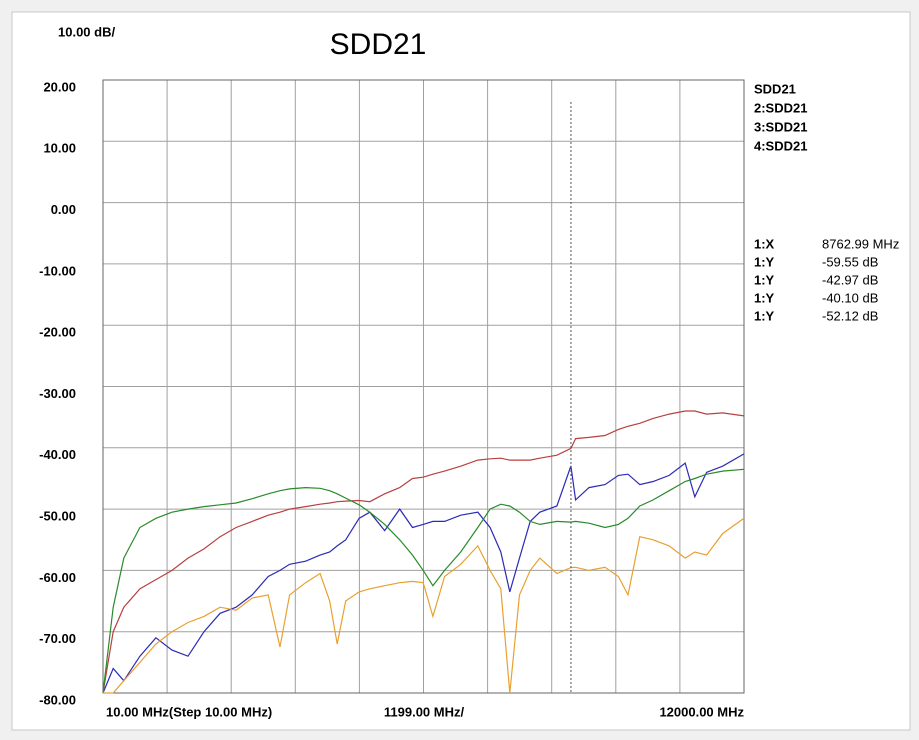  What do you see at coordinates (378, 44) in the screenshot?
I see `chart-title: SDD21` at bounding box center [378, 44].